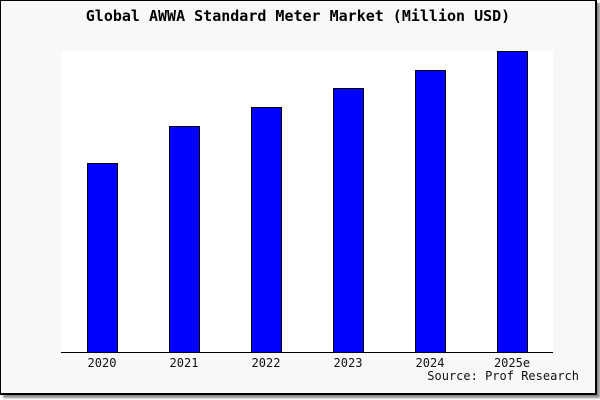  I want to click on bar-2025e, so click(512, 201).